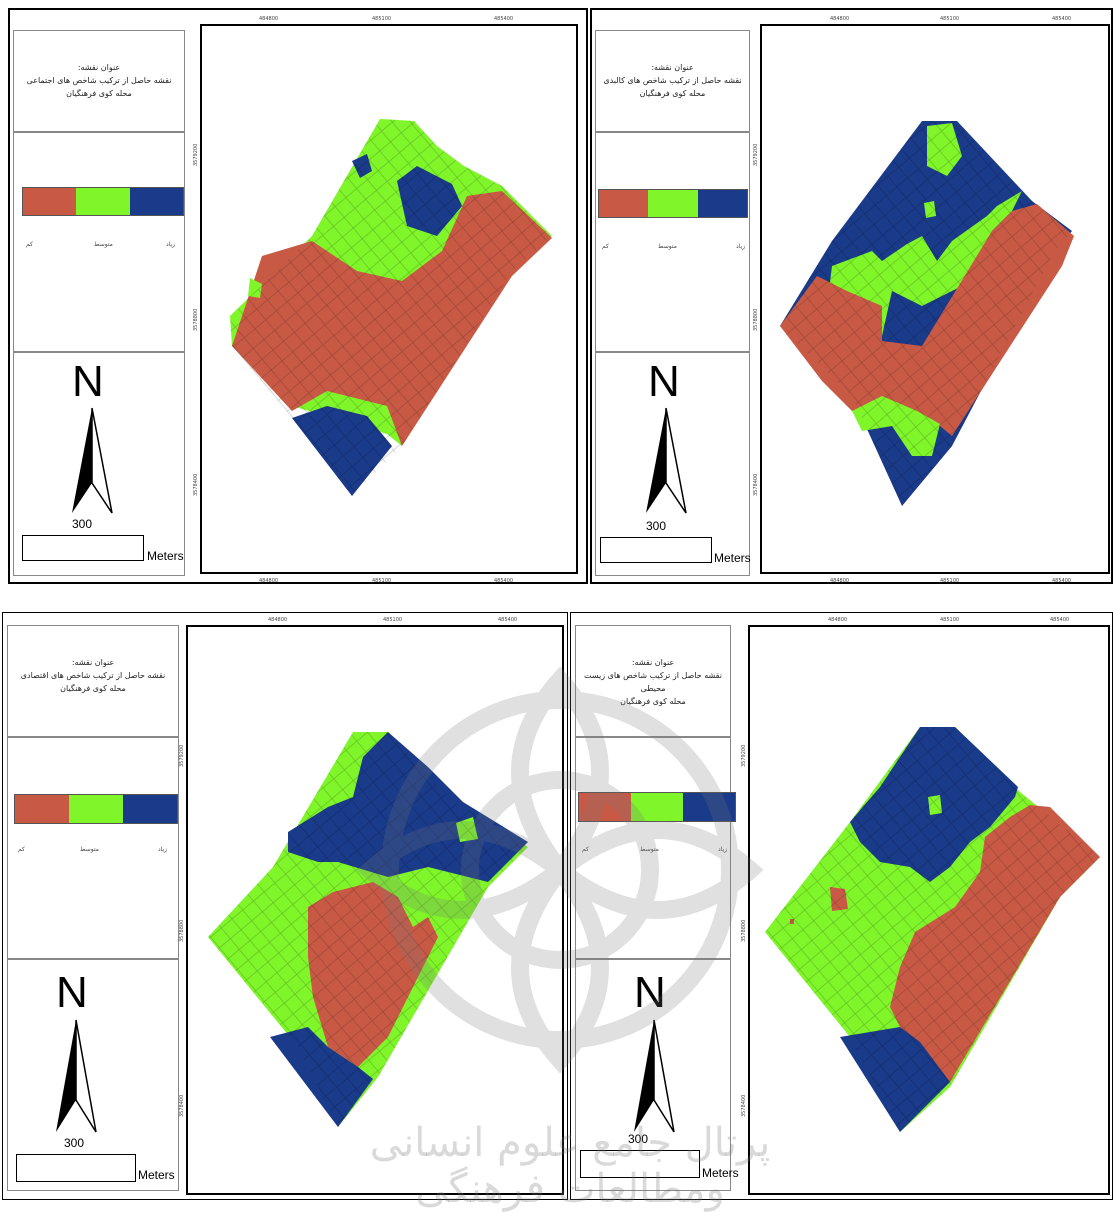 The height and width of the screenshot is (1212, 1113). What do you see at coordinates (927, 313) in the screenshot?
I see `physical-index-map` at bounding box center [927, 313].